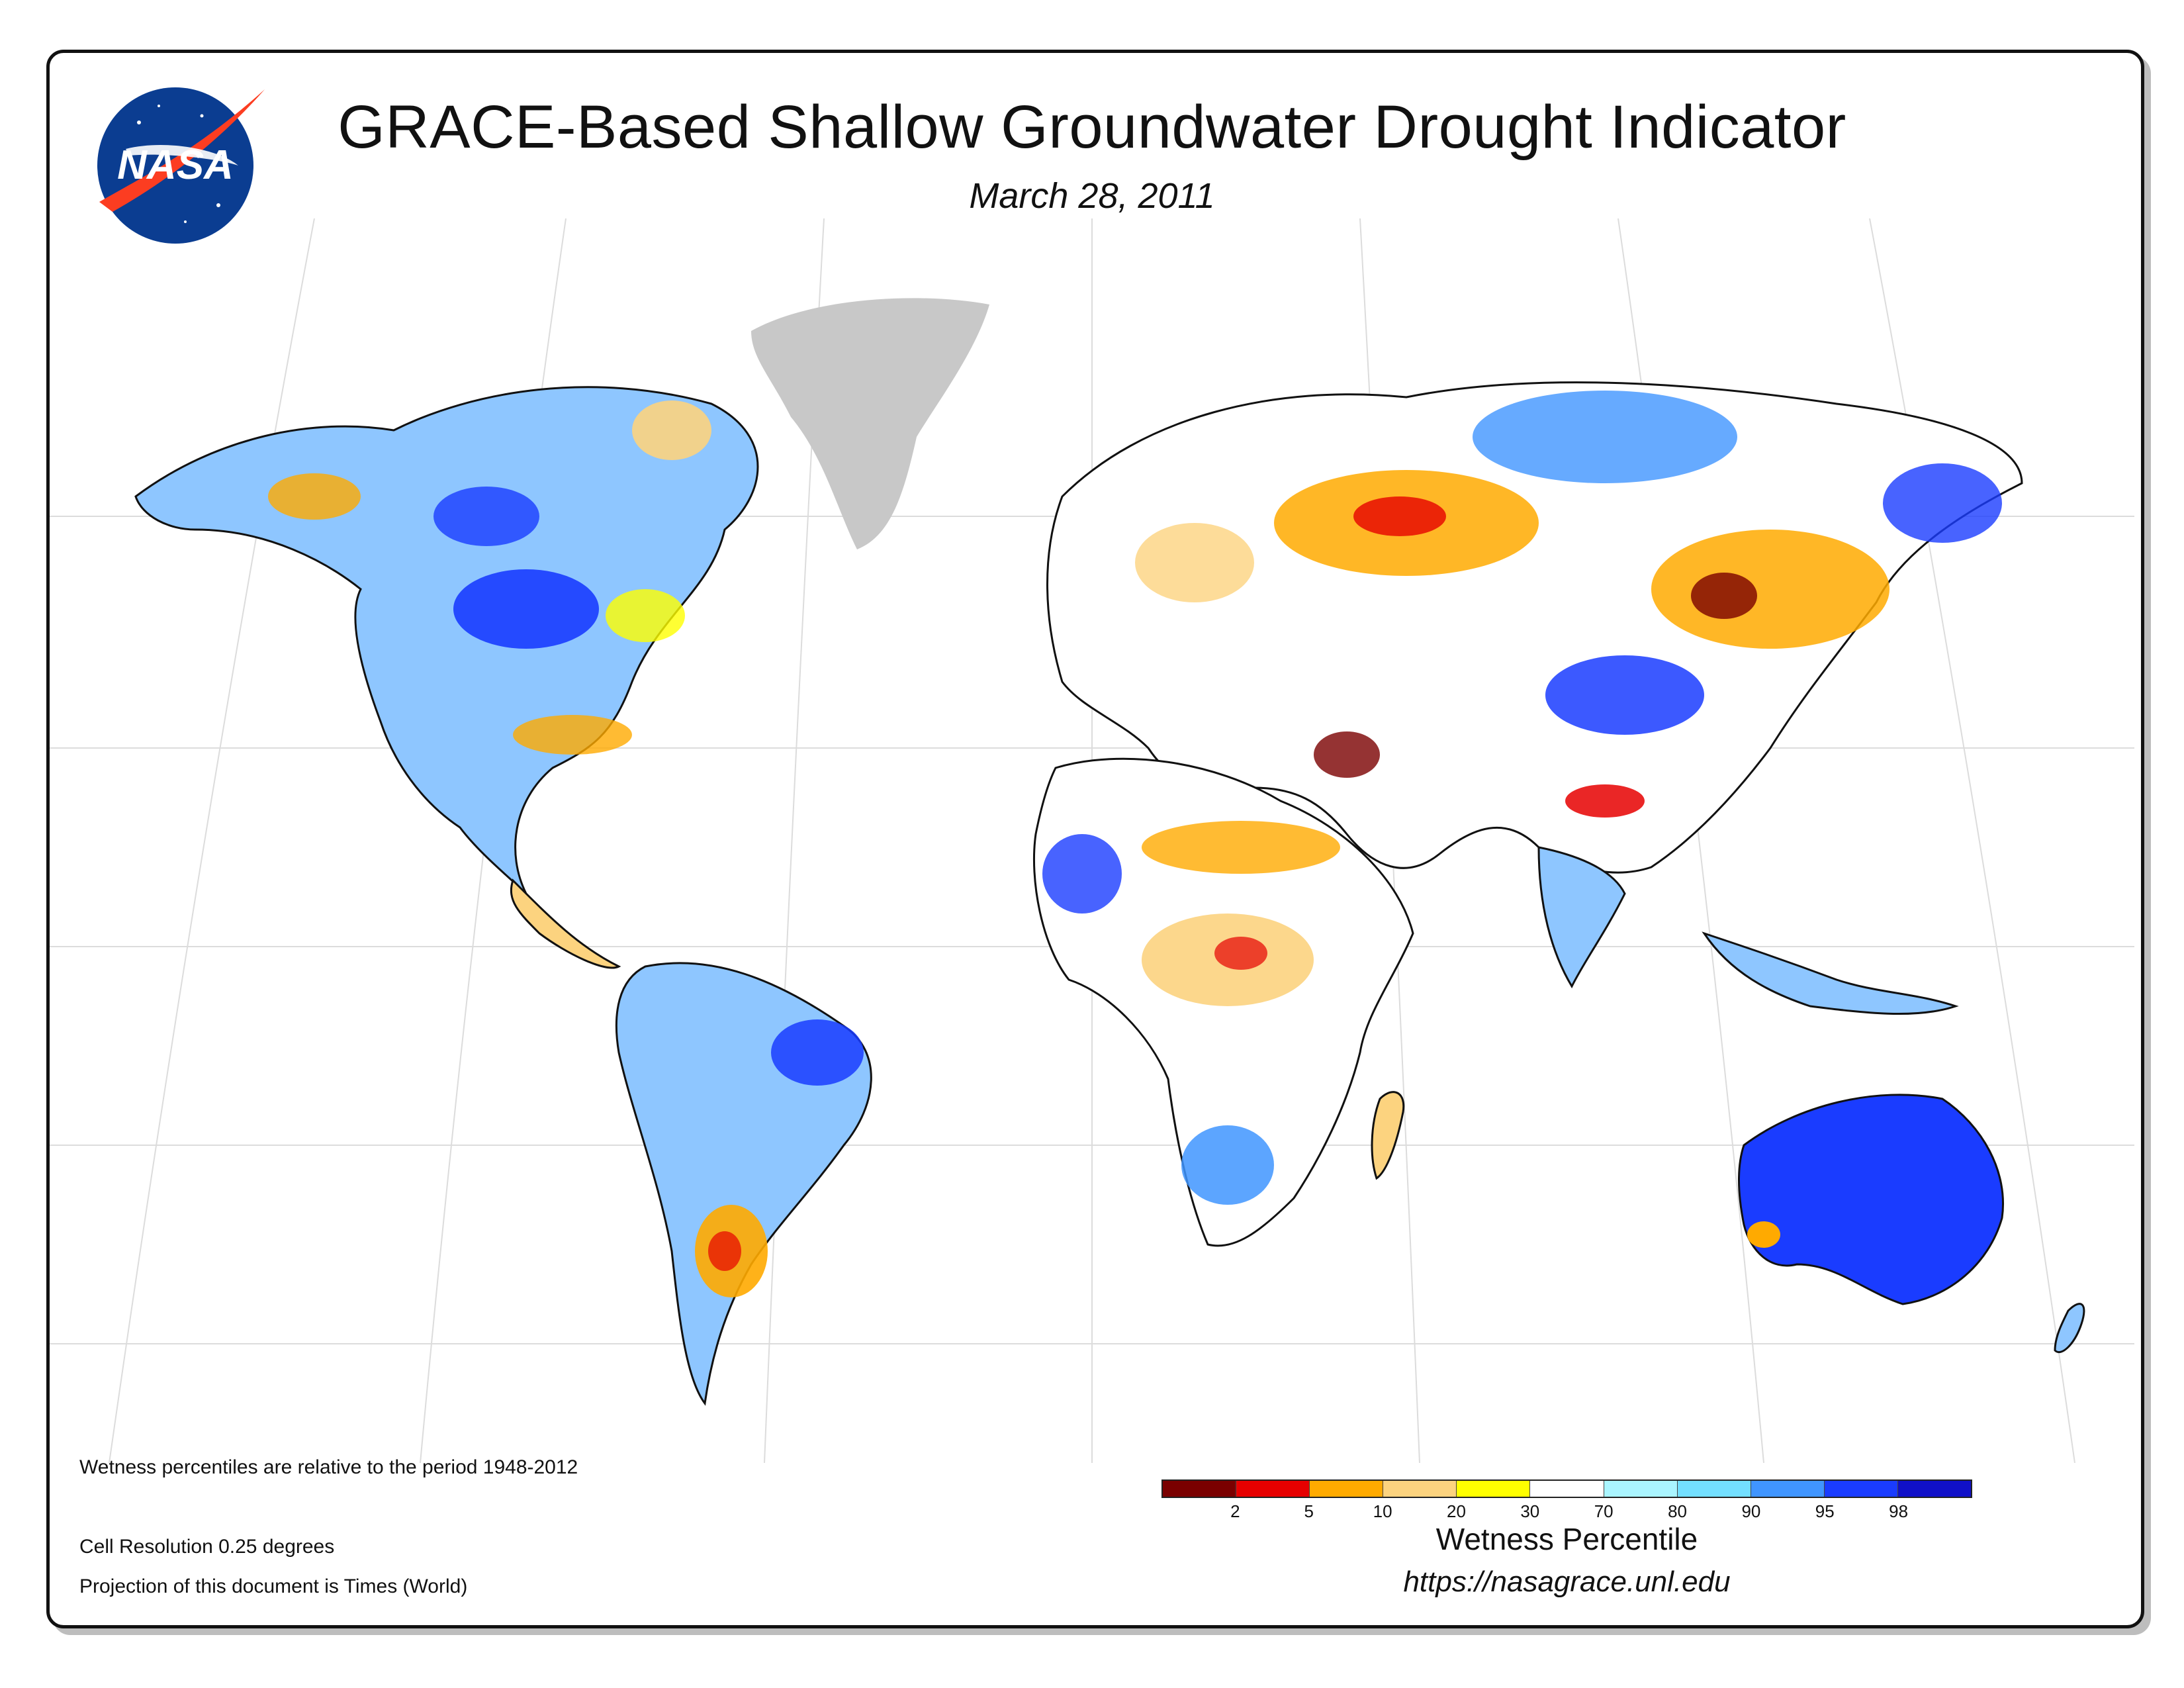 This screenshot has width=2184, height=1688. I want to click on legend-tick-label: 30, so click(1530, 1511).